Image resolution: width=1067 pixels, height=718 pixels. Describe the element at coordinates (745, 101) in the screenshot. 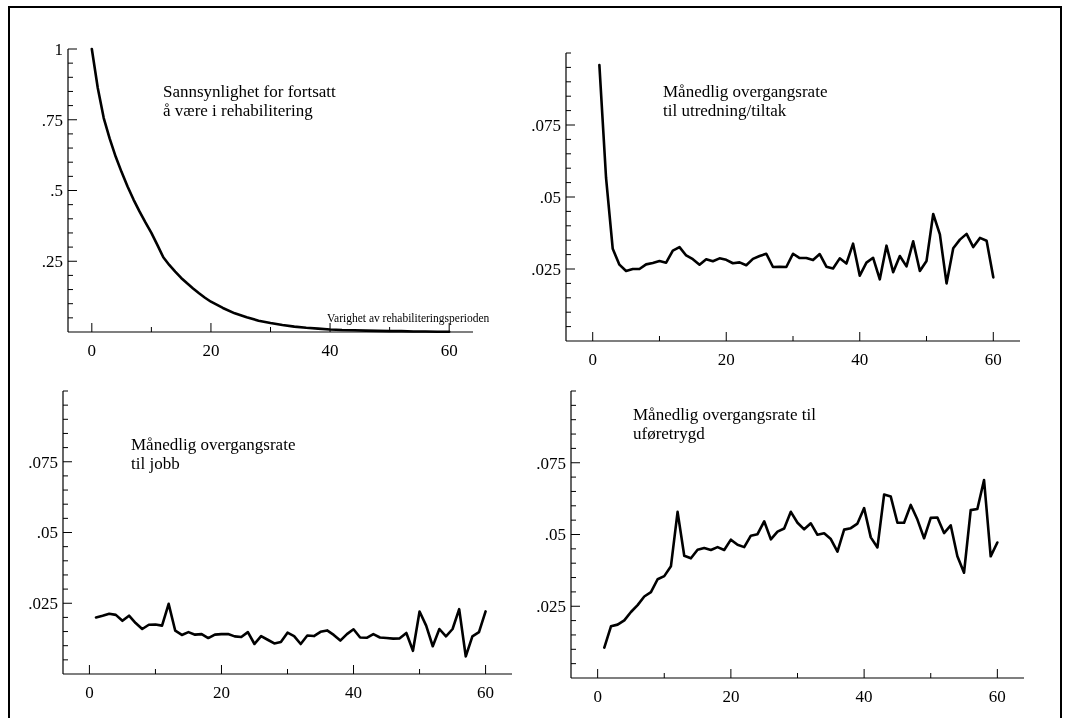

I see `text: Månedlig overgangsrate til utredning/tiltak` at that location.